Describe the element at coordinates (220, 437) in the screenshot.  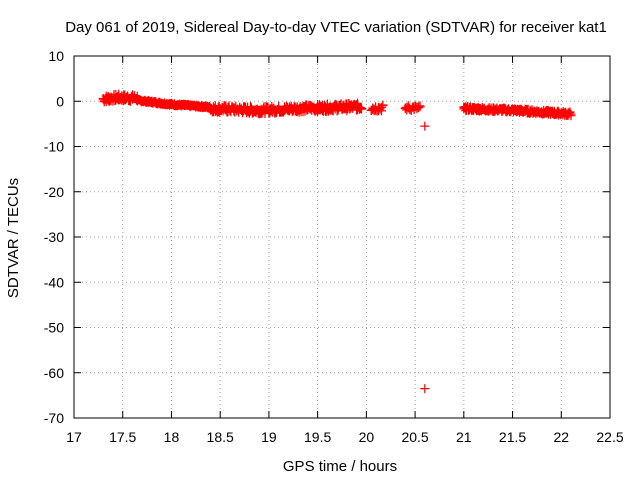
I see `x-tick-label: 18.5` at that location.